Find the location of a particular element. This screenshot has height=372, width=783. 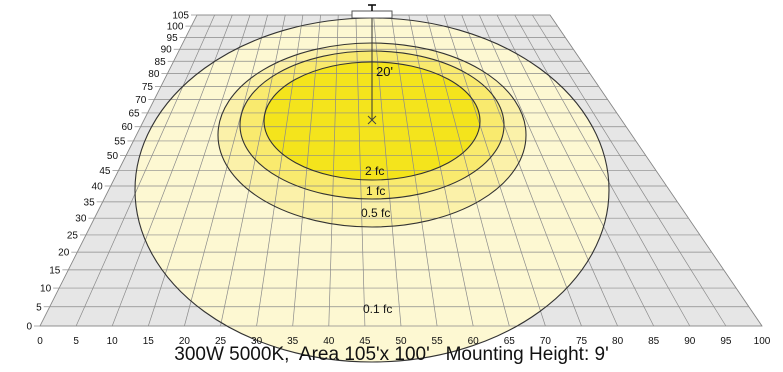

y-tick-label: 40 is located at coordinates (98, 187).